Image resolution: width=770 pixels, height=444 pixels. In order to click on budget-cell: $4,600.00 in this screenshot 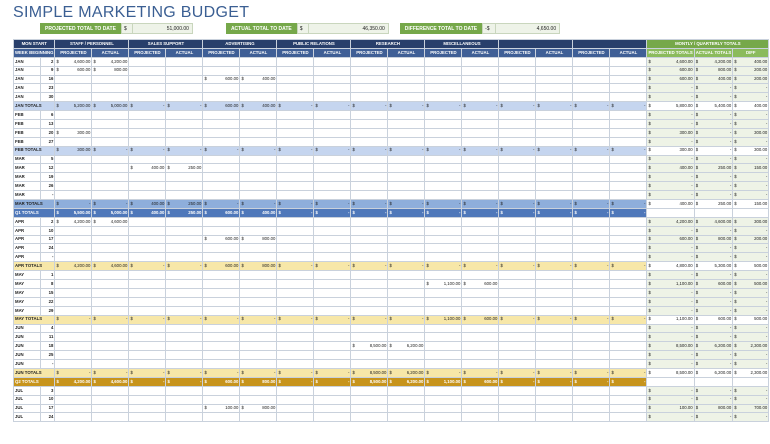, I will do `click(73, 61)`.